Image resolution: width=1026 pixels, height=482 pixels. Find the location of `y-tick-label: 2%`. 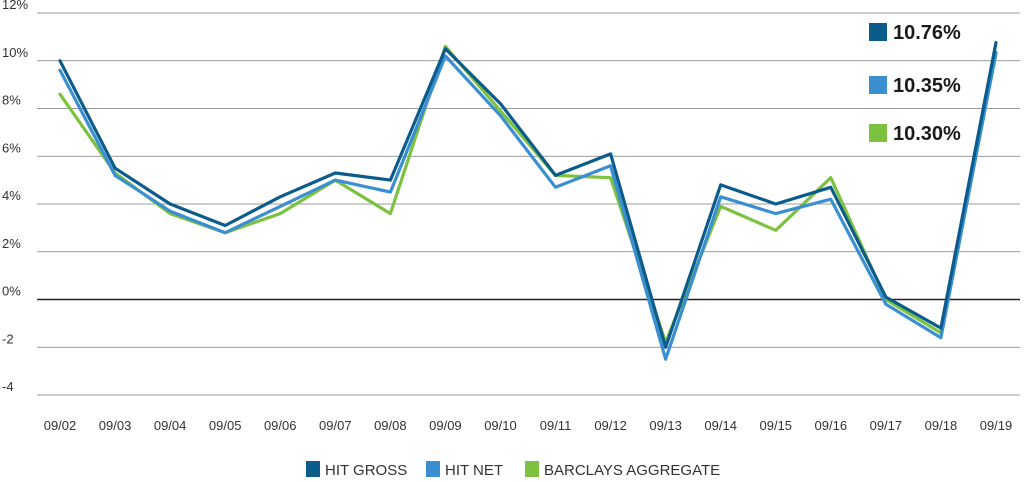

y-tick-label: 2% is located at coordinates (11, 243).